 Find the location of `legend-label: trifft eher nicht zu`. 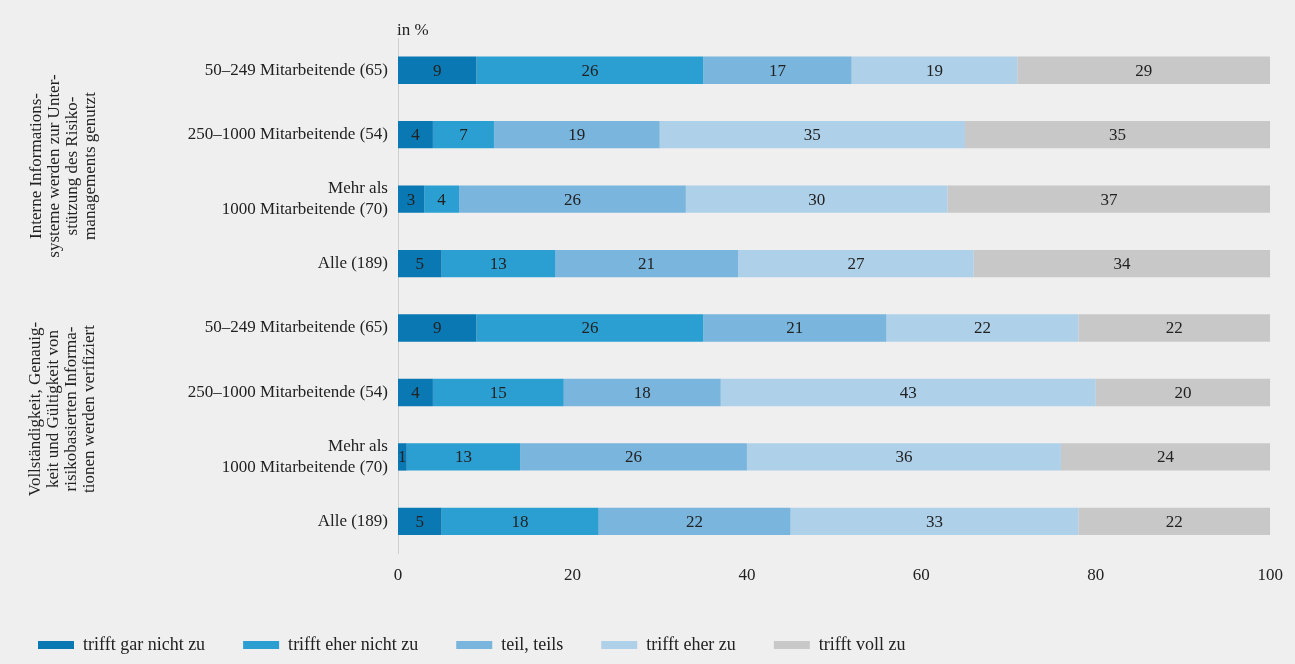

legend-label: trifft eher nicht zu is located at coordinates (353, 643).